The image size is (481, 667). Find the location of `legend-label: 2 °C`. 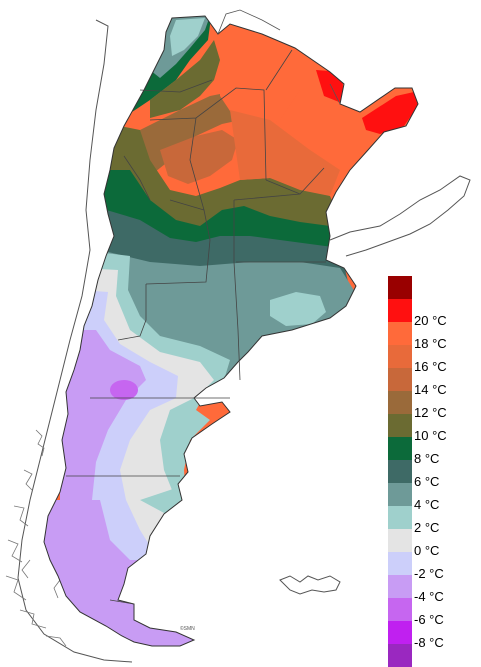

legend-label: 2 °C is located at coordinates (427, 527).